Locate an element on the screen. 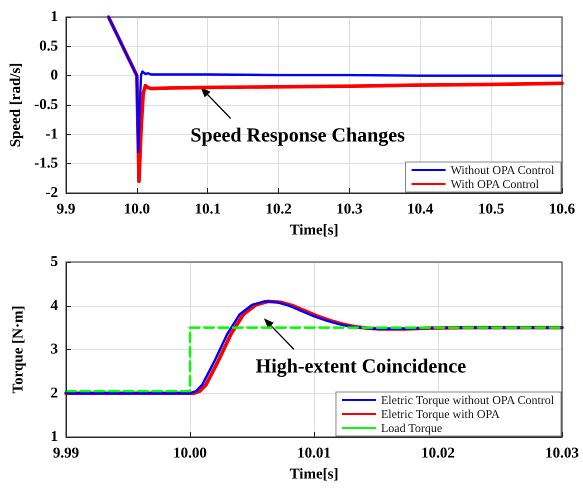 The height and width of the screenshot is (491, 583). annotation: Speed Response Changes is located at coordinates (298, 135).